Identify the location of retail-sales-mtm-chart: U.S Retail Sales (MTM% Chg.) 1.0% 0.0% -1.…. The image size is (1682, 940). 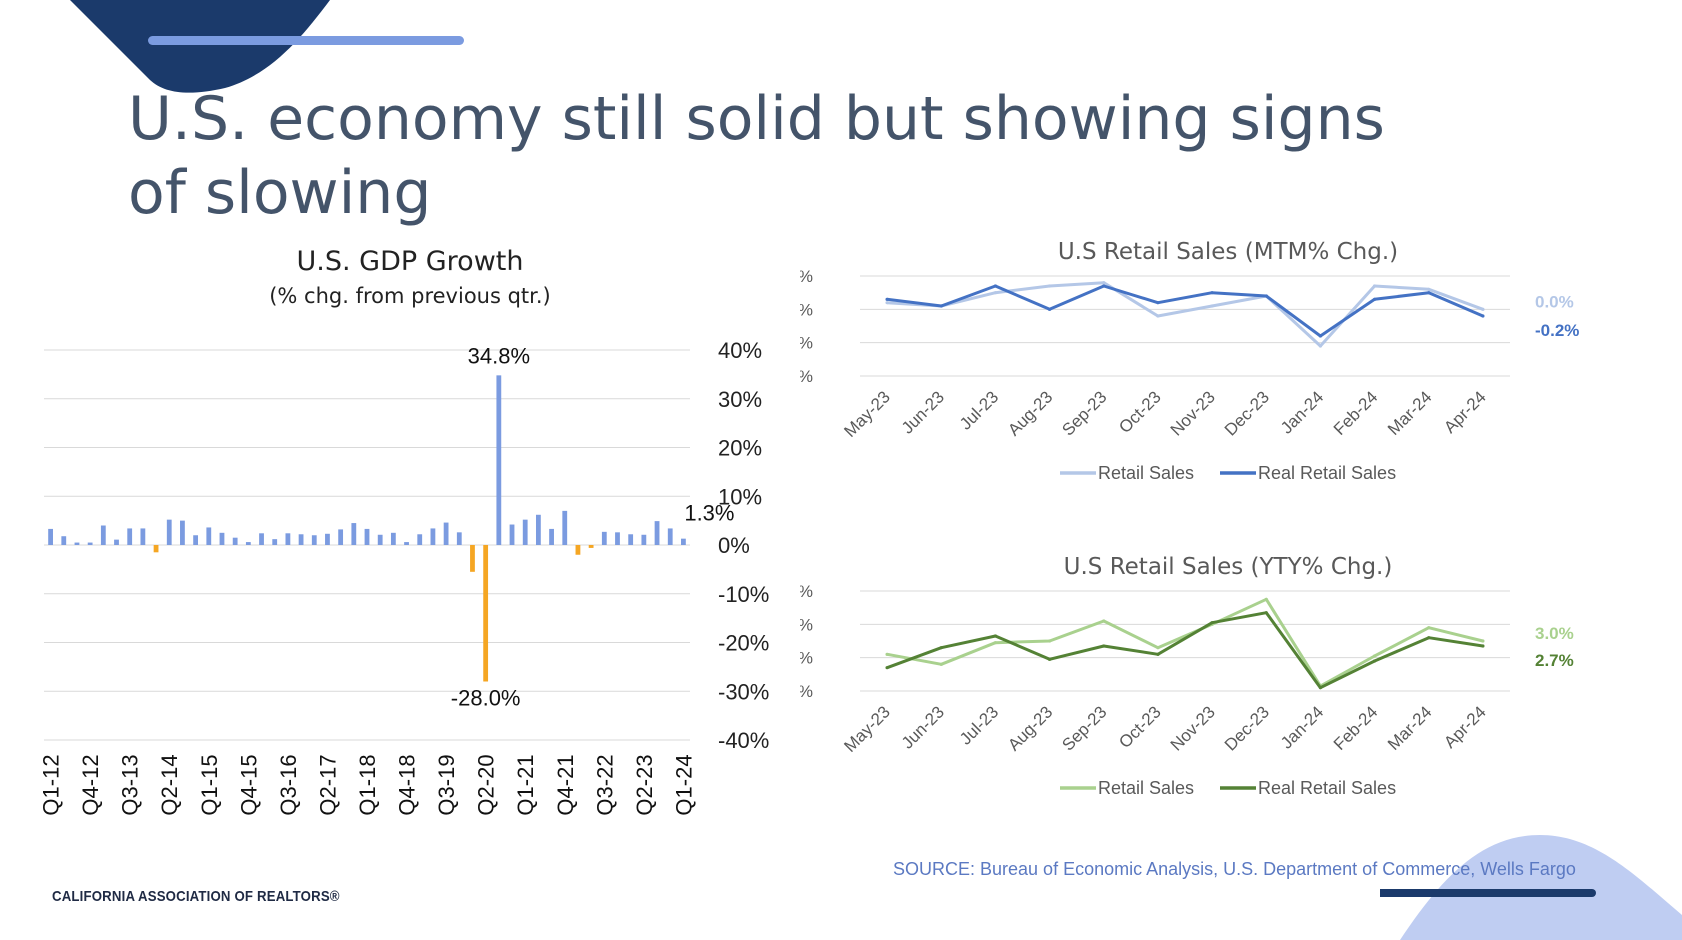
(1189, 361).